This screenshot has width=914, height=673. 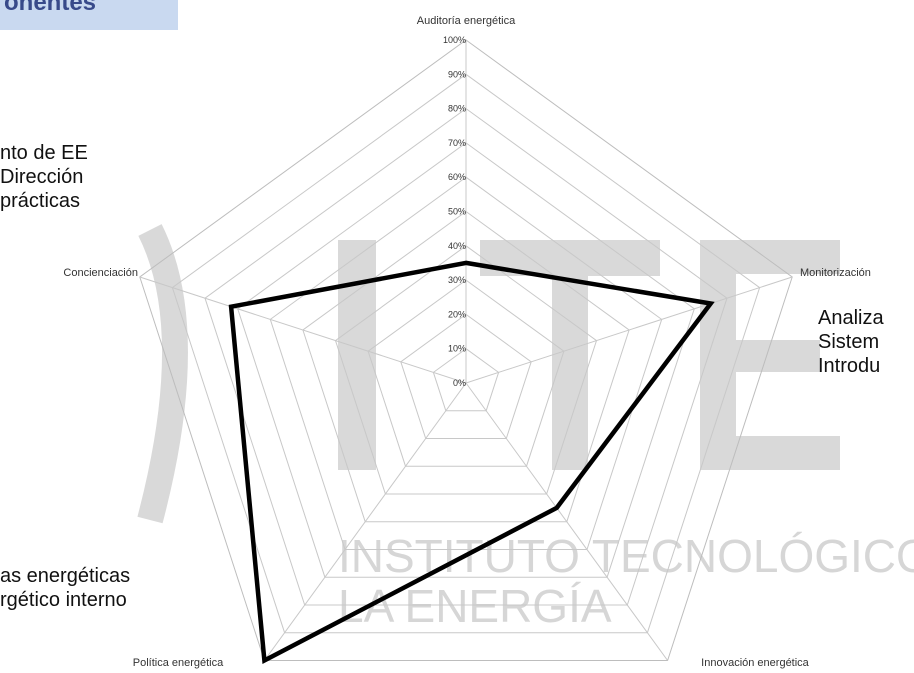 I want to click on watermark-letter-e-top, so click(x=770, y=257).